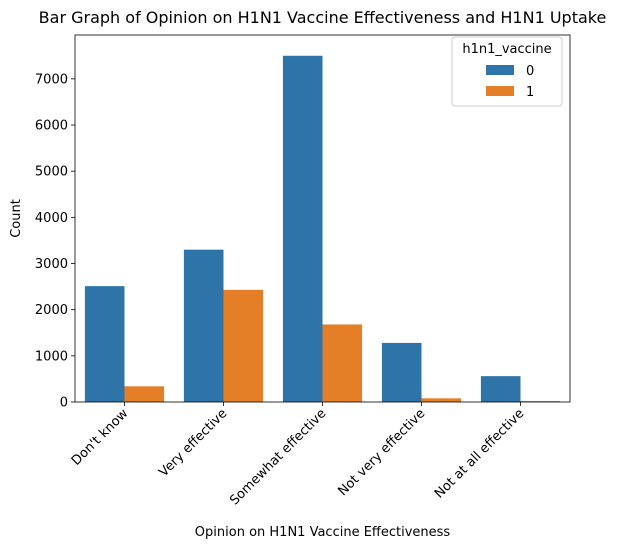  What do you see at coordinates (530, 92) in the screenshot?
I see `legend-label-1: 1` at bounding box center [530, 92].